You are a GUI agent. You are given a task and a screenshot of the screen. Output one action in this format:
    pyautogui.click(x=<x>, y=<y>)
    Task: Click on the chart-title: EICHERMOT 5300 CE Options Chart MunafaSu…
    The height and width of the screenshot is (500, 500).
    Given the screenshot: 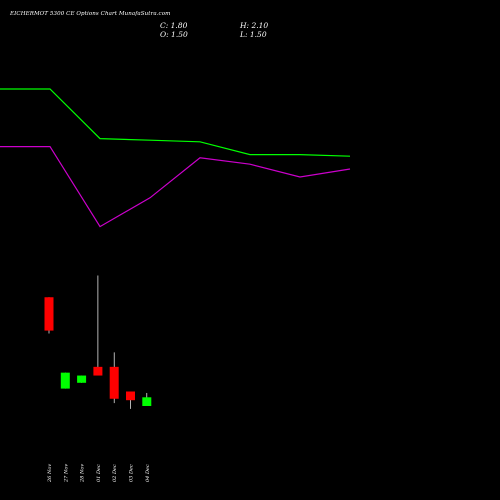 What is the action you would take?
    pyautogui.click(x=90, y=14)
    